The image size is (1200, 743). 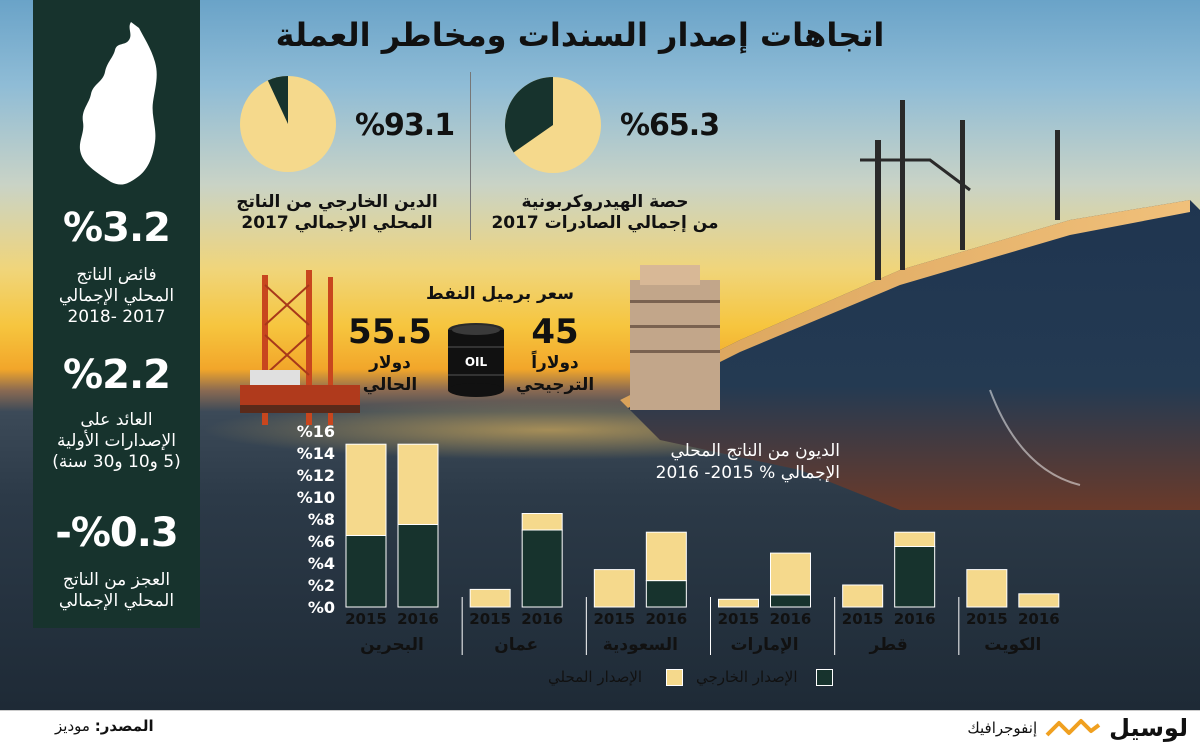 I want to click on pie-hydrocarbon-slice, so click(x=528, y=115).